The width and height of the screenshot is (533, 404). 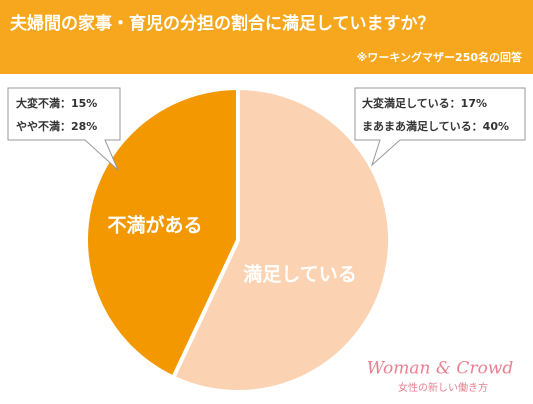 What do you see at coordinates (43, 126) in the screenshot?
I see `callout-label: やや不満：` at bounding box center [43, 126].